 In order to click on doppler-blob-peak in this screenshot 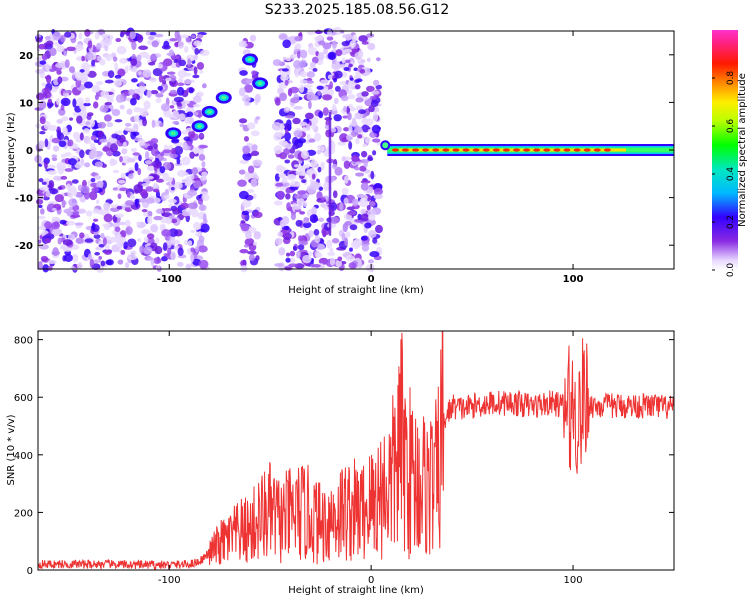, I will do `click(210, 112)`.